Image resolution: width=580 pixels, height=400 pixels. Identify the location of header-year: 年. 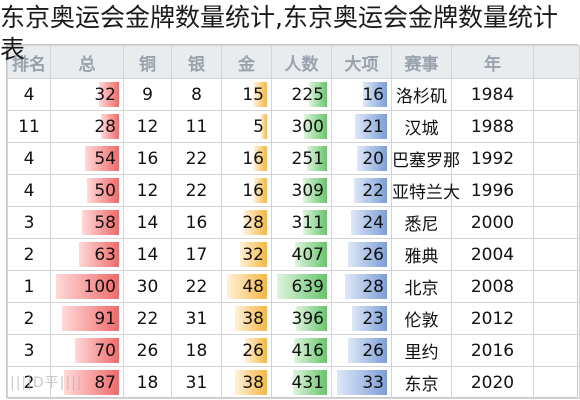
(492, 62).